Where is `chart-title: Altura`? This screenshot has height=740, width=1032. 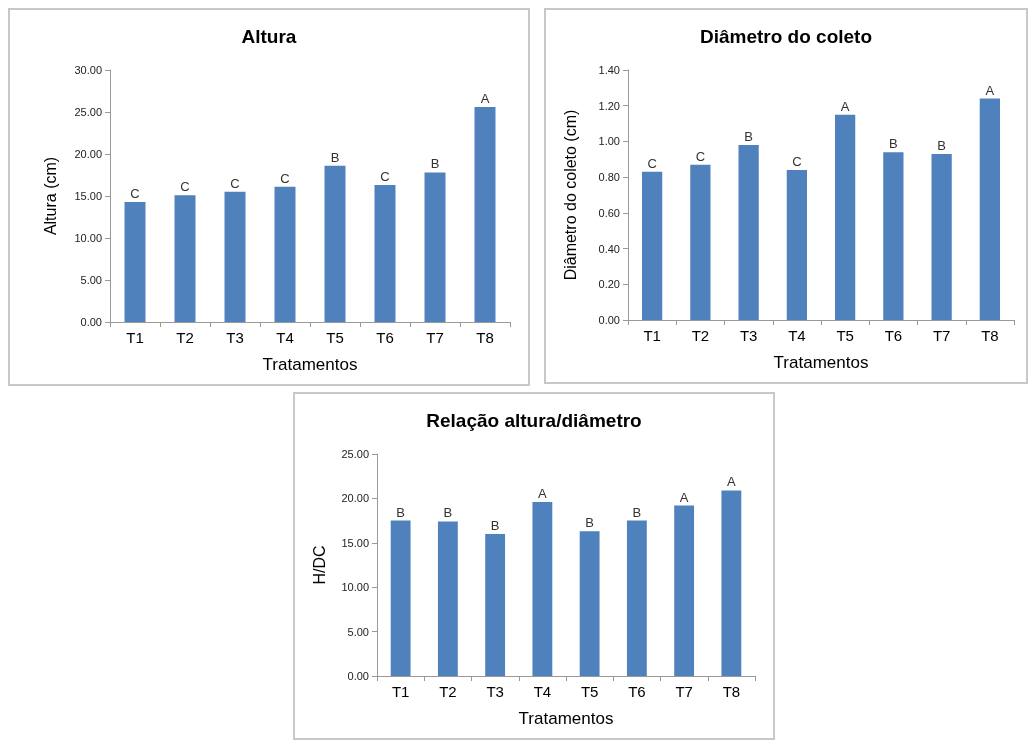 chart-title: Altura is located at coordinates (269, 36).